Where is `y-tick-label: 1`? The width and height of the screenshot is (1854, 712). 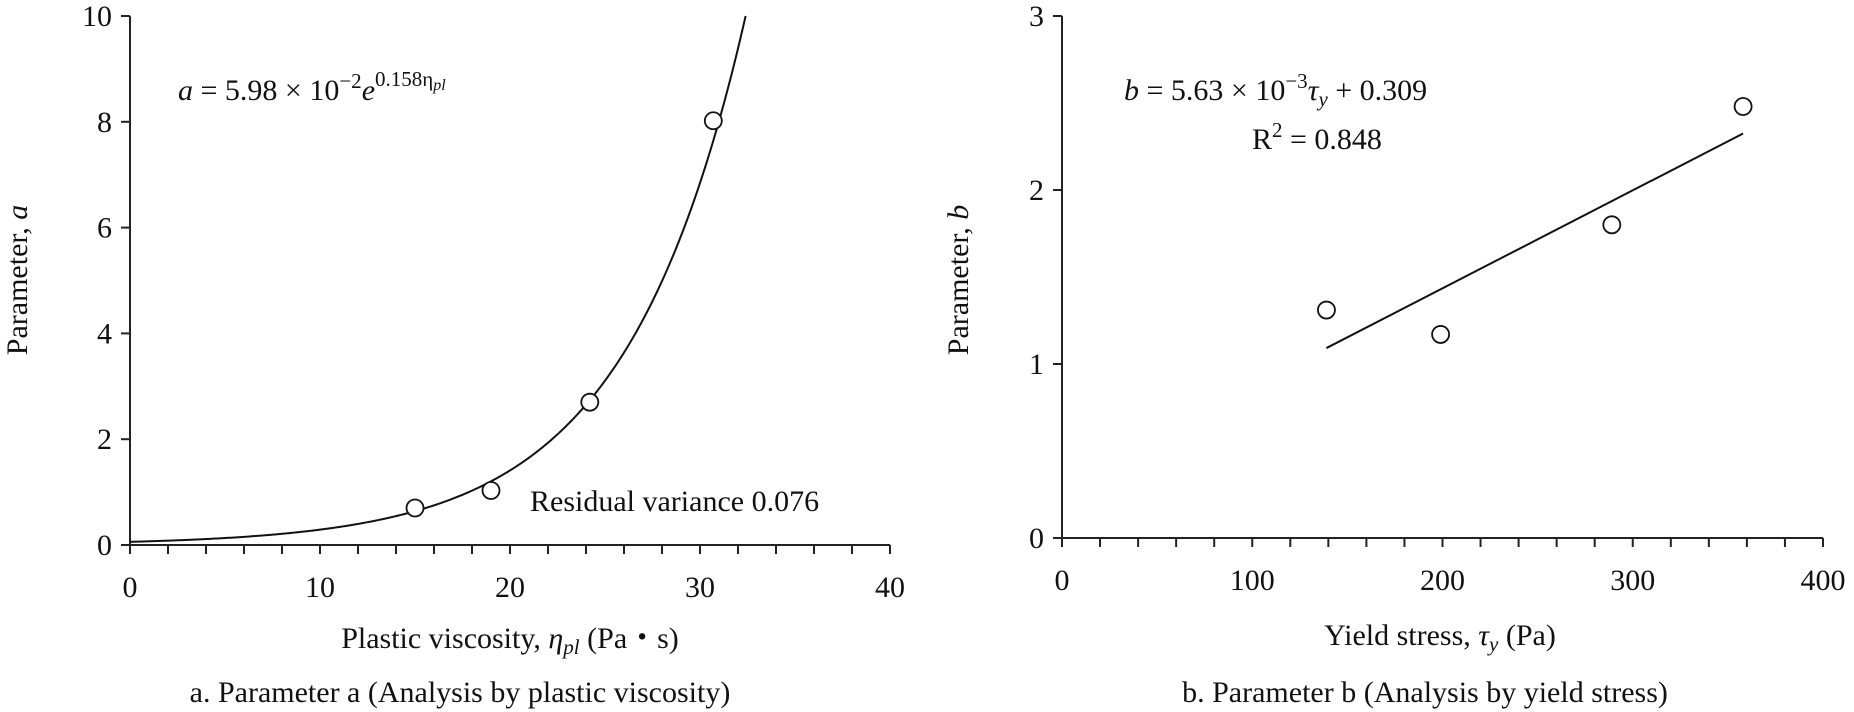 y-tick-label: 1 is located at coordinates (1036, 364).